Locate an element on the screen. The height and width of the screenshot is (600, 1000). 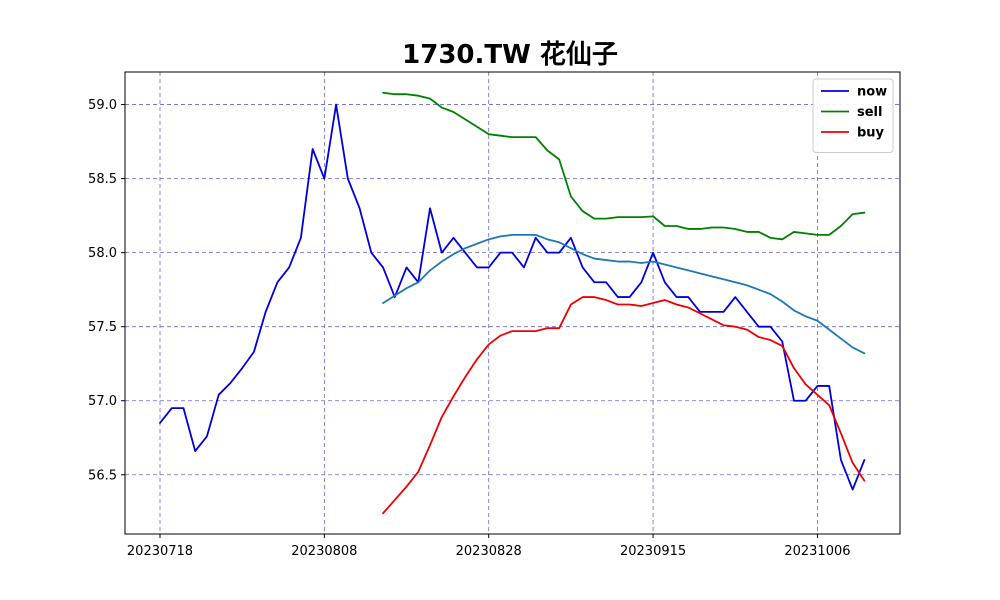
legend-label-buy: buy is located at coordinates (871, 133).